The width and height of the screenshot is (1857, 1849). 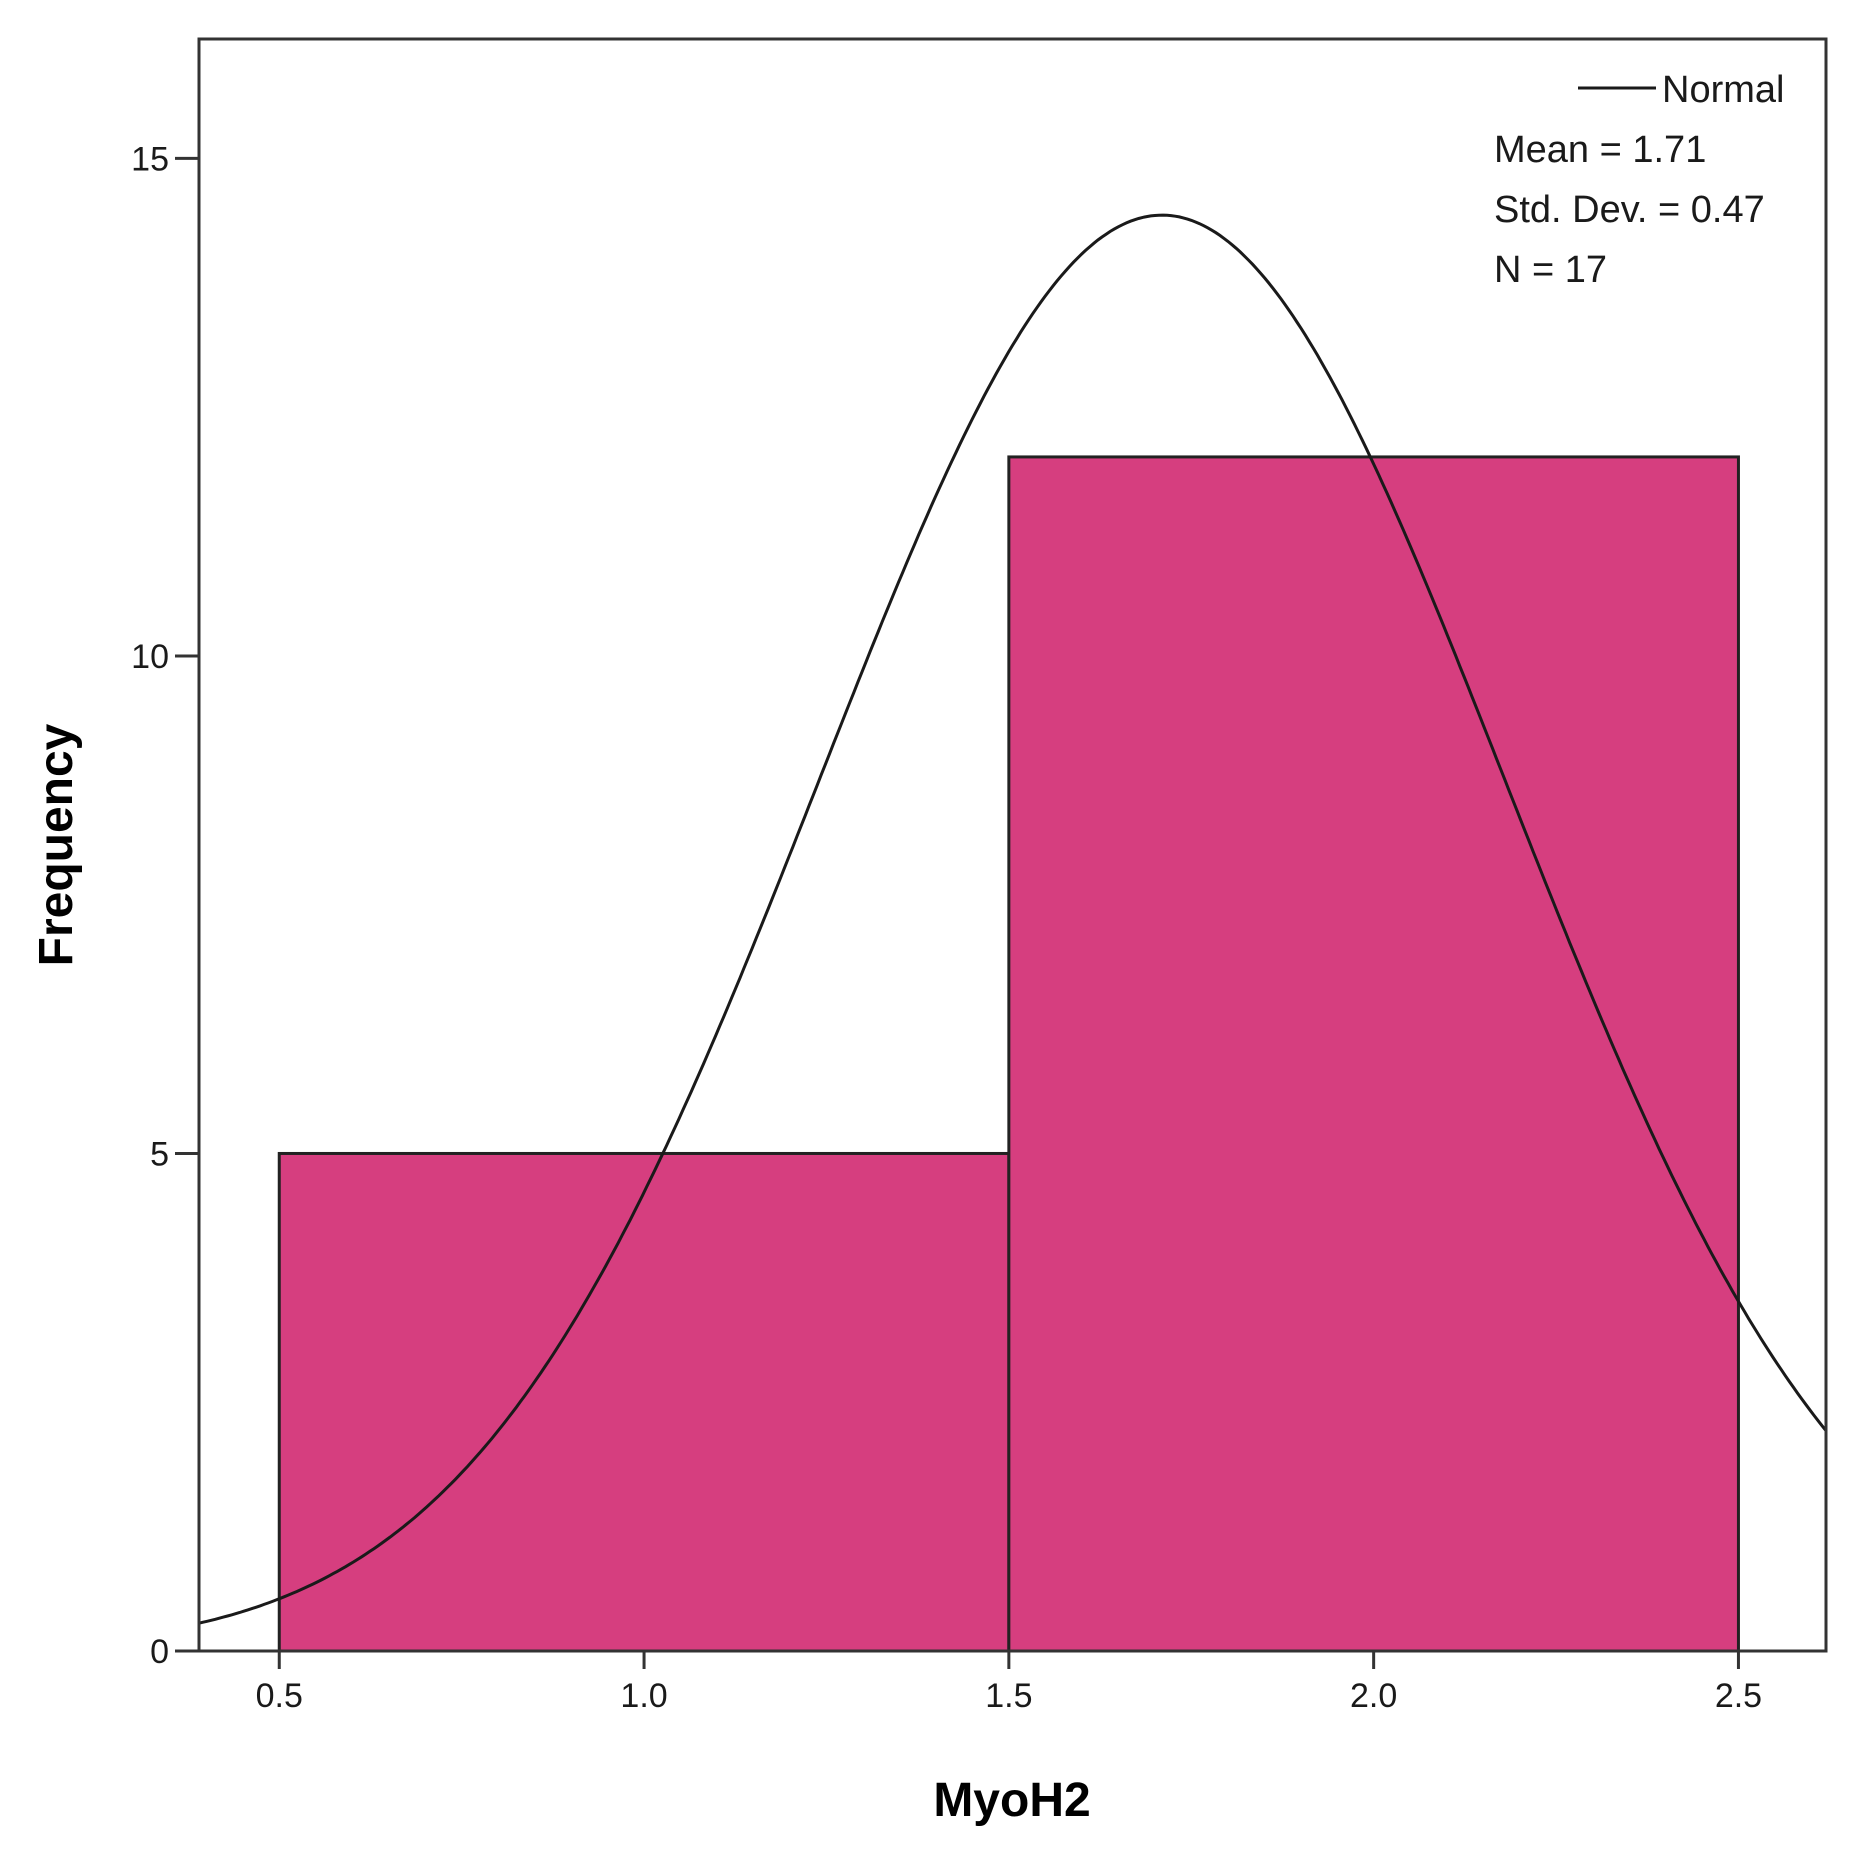 What do you see at coordinates (165, 905) in the screenshot?
I see `y-axis: 0 5 10 15` at bounding box center [165, 905].